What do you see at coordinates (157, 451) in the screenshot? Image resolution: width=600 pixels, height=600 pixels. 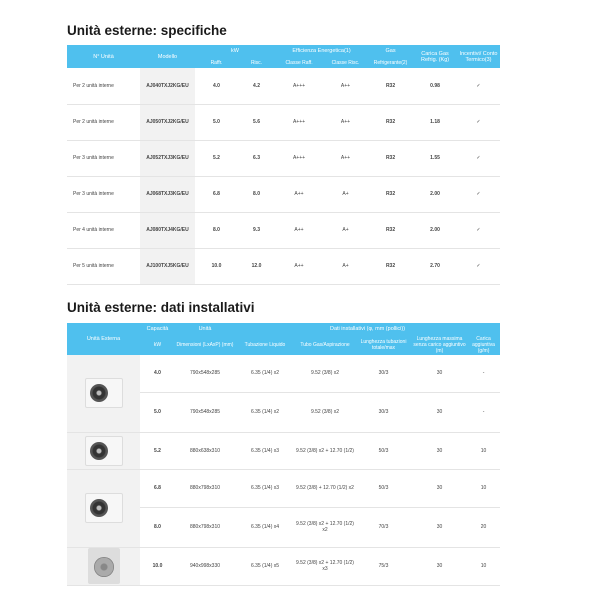 I see `capacita-cell: 5.2` at bounding box center [157, 451].